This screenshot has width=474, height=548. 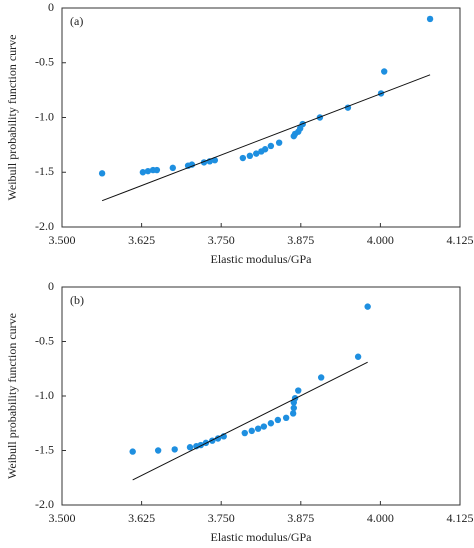 What do you see at coordinates (250, 421) in the screenshot?
I see `fit-line` at bounding box center [250, 421].